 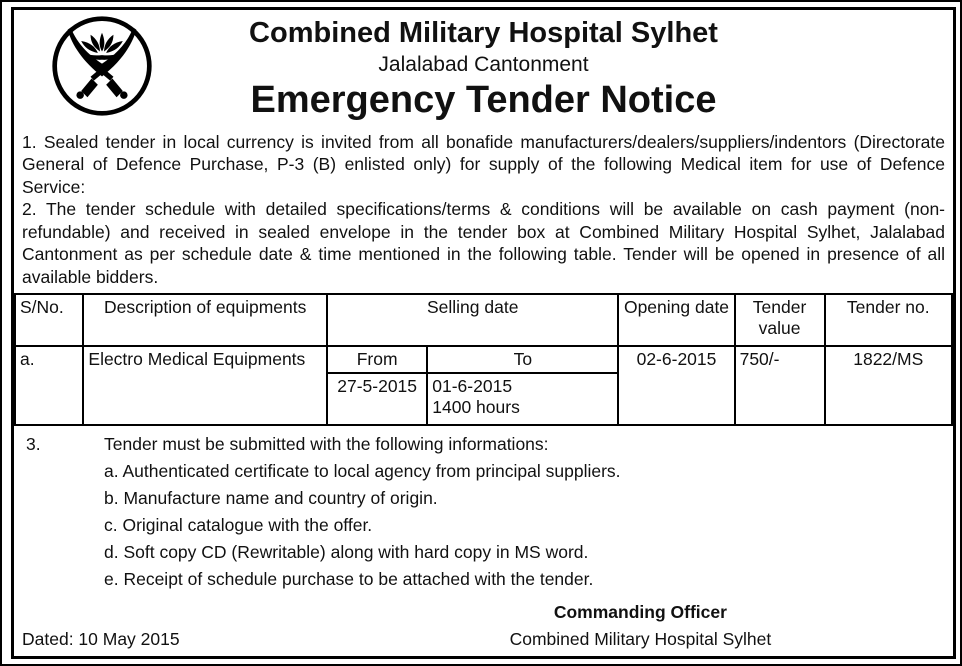 What do you see at coordinates (640, 612) in the screenshot?
I see `commanding-officer-title: Commanding Officer` at bounding box center [640, 612].